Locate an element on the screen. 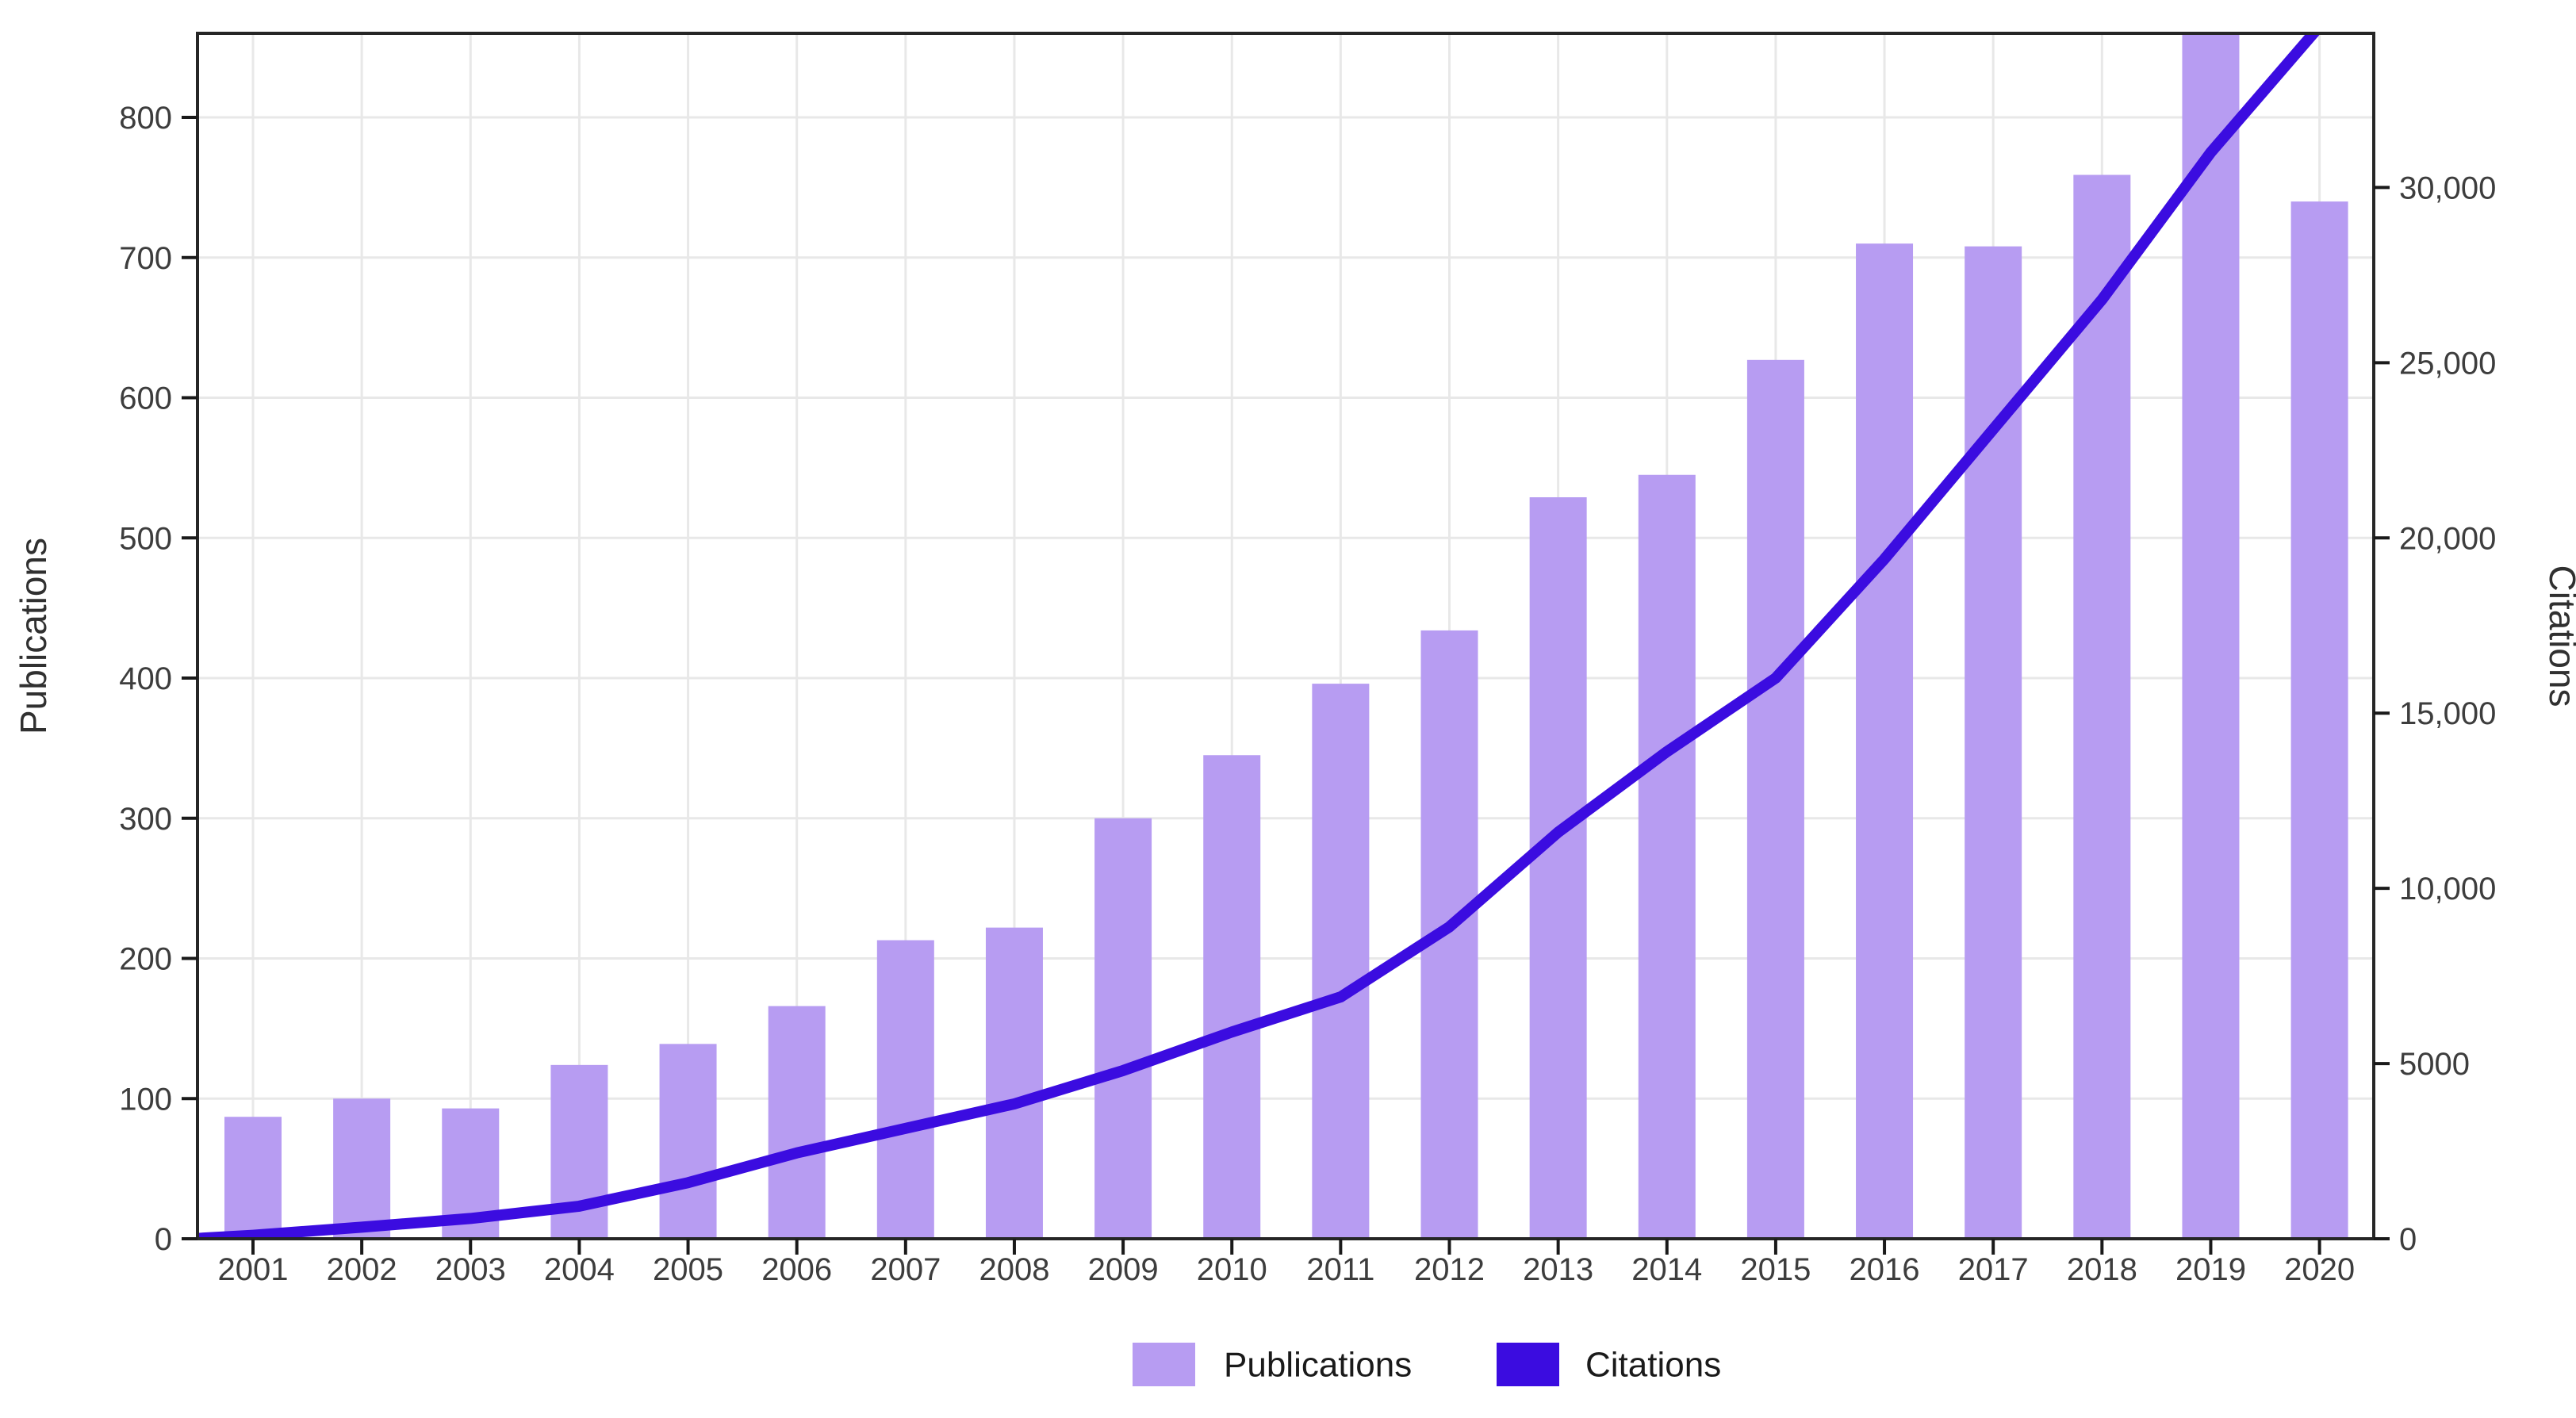  right-axis-tick-label: 30,000 is located at coordinates (2448, 188).